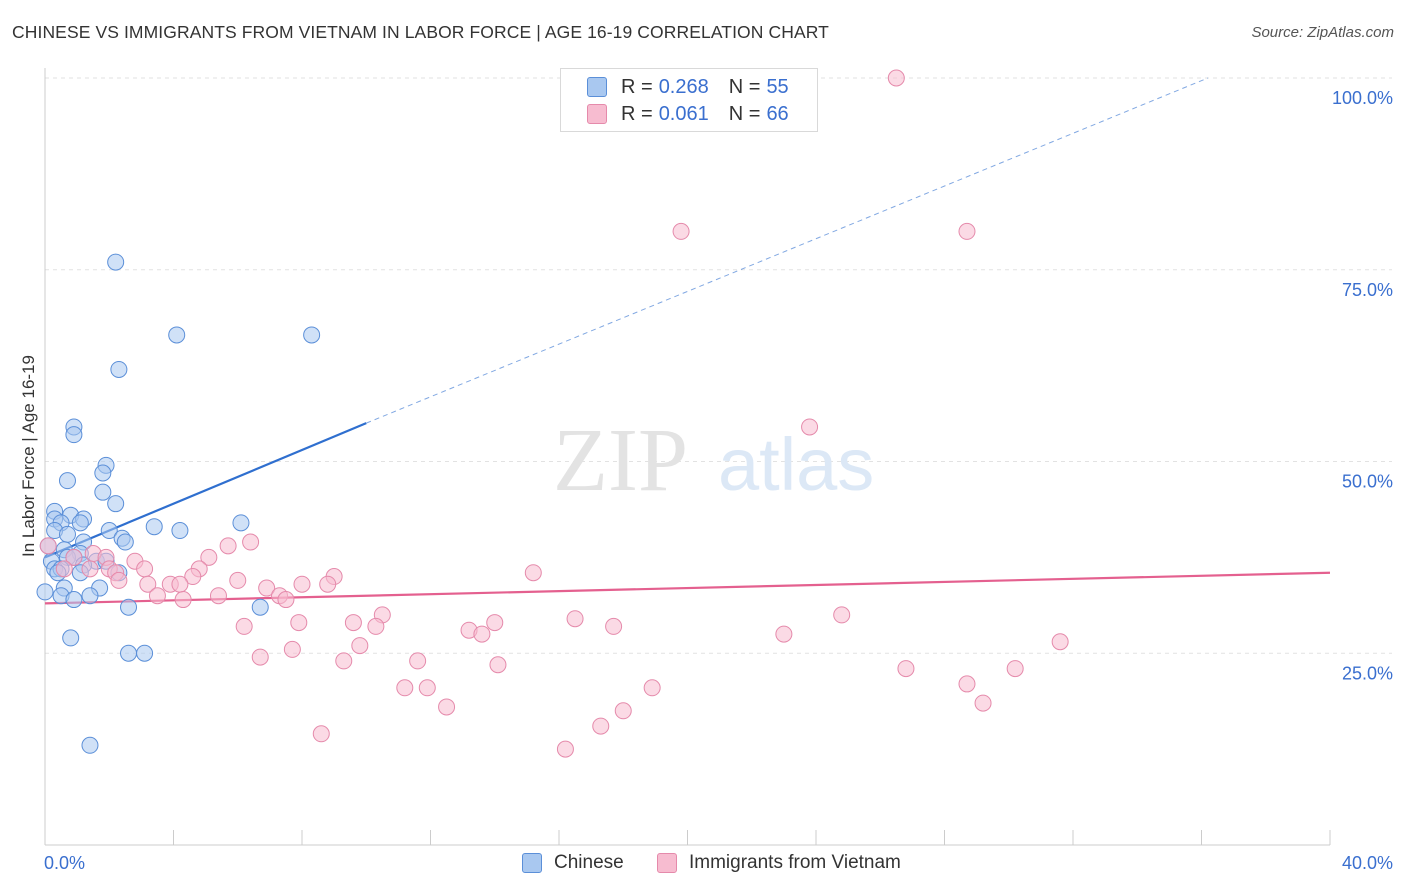  I want to click on x-tick-label: 40.0%, so click(1367, 863).